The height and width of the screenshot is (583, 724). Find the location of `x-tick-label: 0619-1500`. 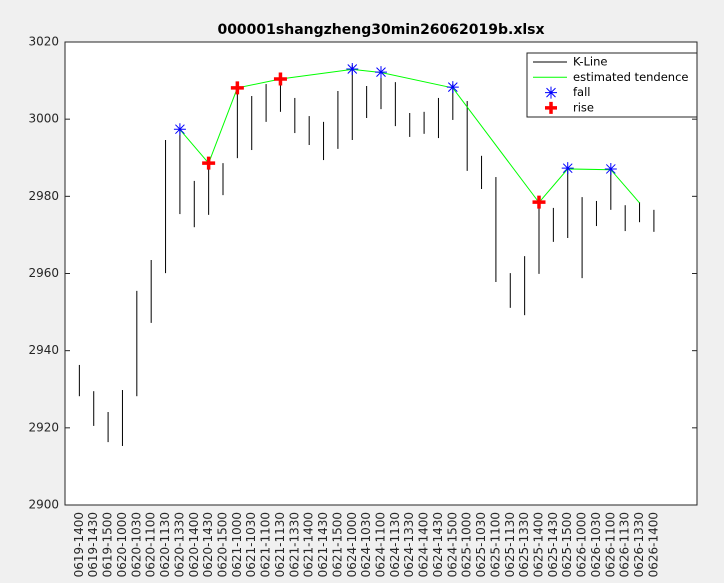

x-tick-label: 0619-1500 is located at coordinates (108, 544).